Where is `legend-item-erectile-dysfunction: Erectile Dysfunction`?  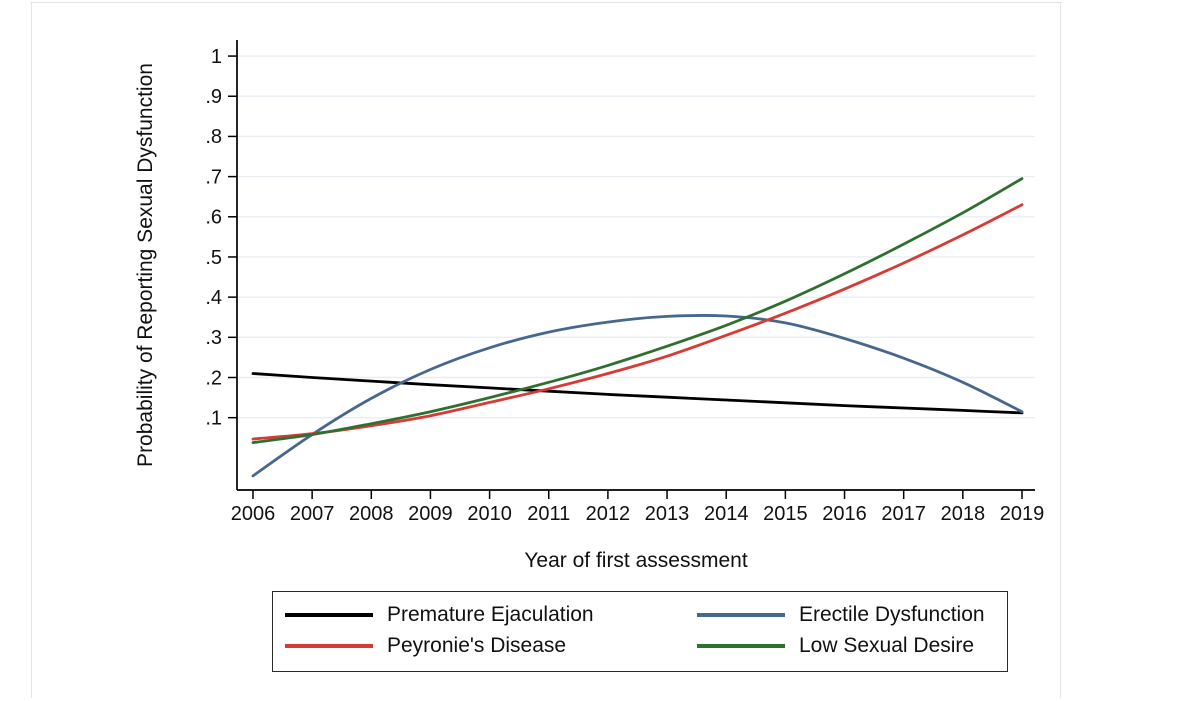
legend-item-erectile-dysfunction: Erectile Dysfunction is located at coordinates (848, 615).